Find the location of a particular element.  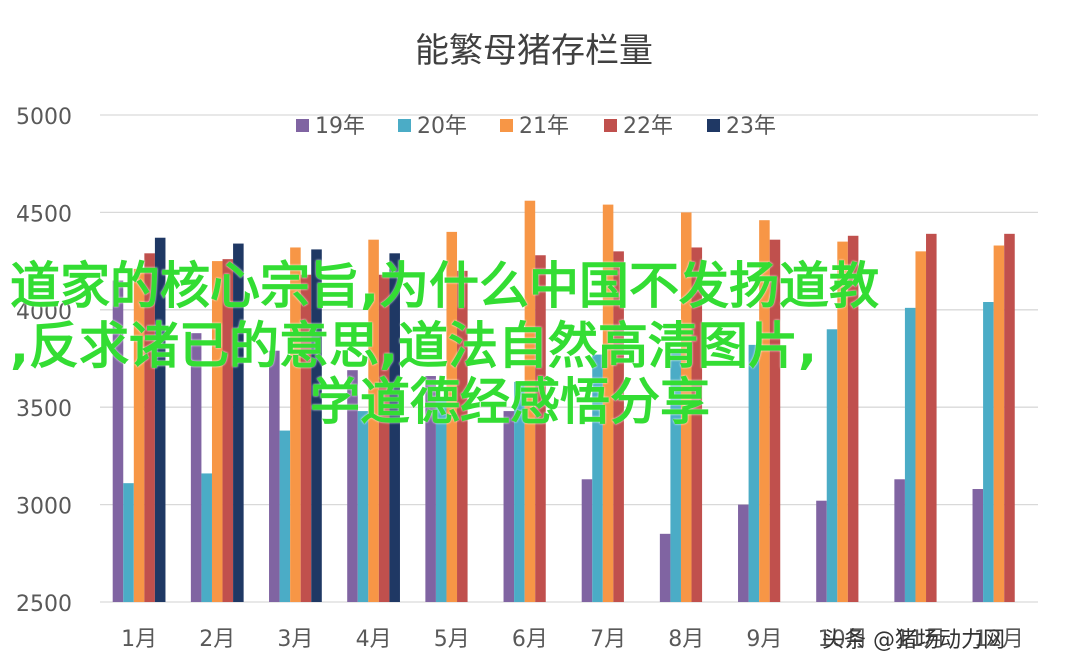

legend: 19年 20年 21年 22年 23年 is located at coordinates (536, 126).